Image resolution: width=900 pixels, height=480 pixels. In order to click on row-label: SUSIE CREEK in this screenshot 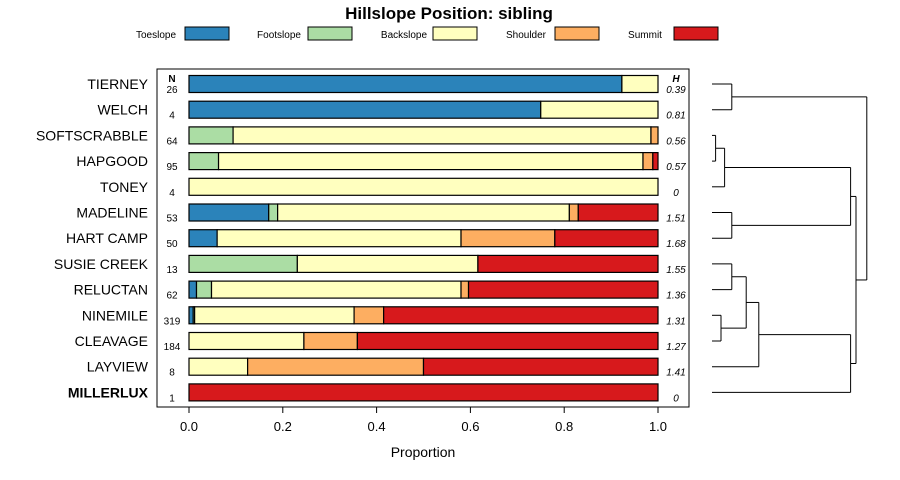, I will do `click(101, 264)`.